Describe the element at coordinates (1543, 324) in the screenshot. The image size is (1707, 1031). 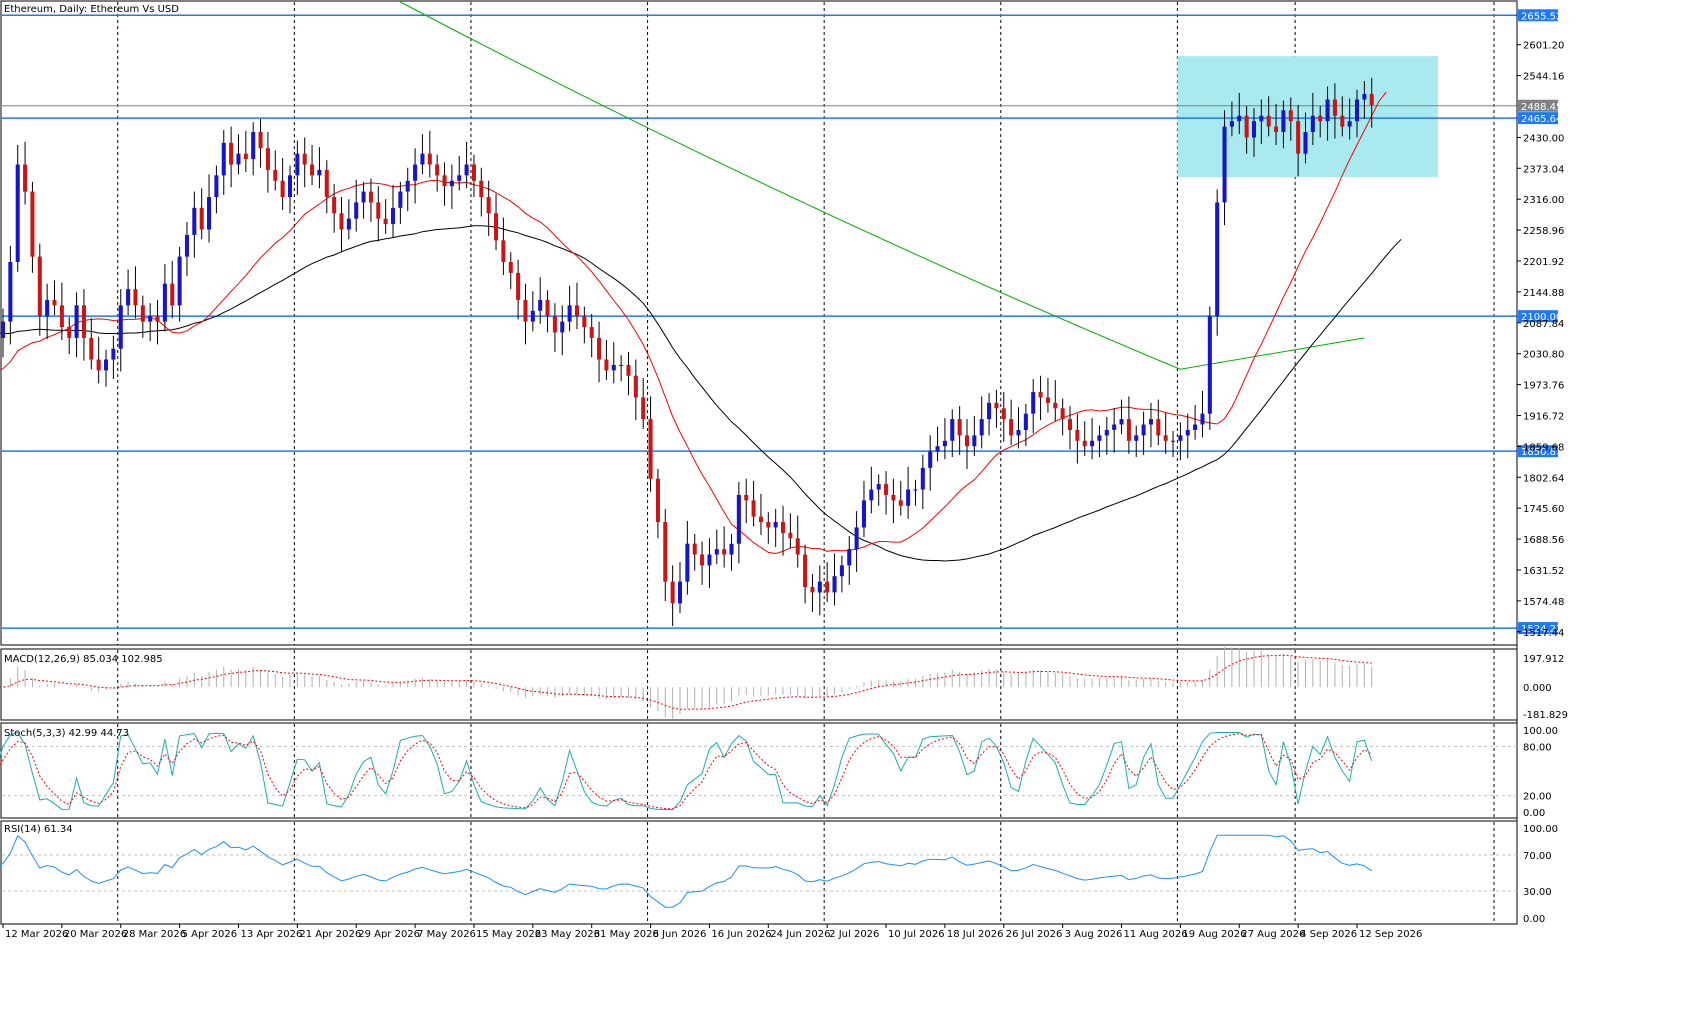
I see `price-tick-label: 2087.84` at that location.